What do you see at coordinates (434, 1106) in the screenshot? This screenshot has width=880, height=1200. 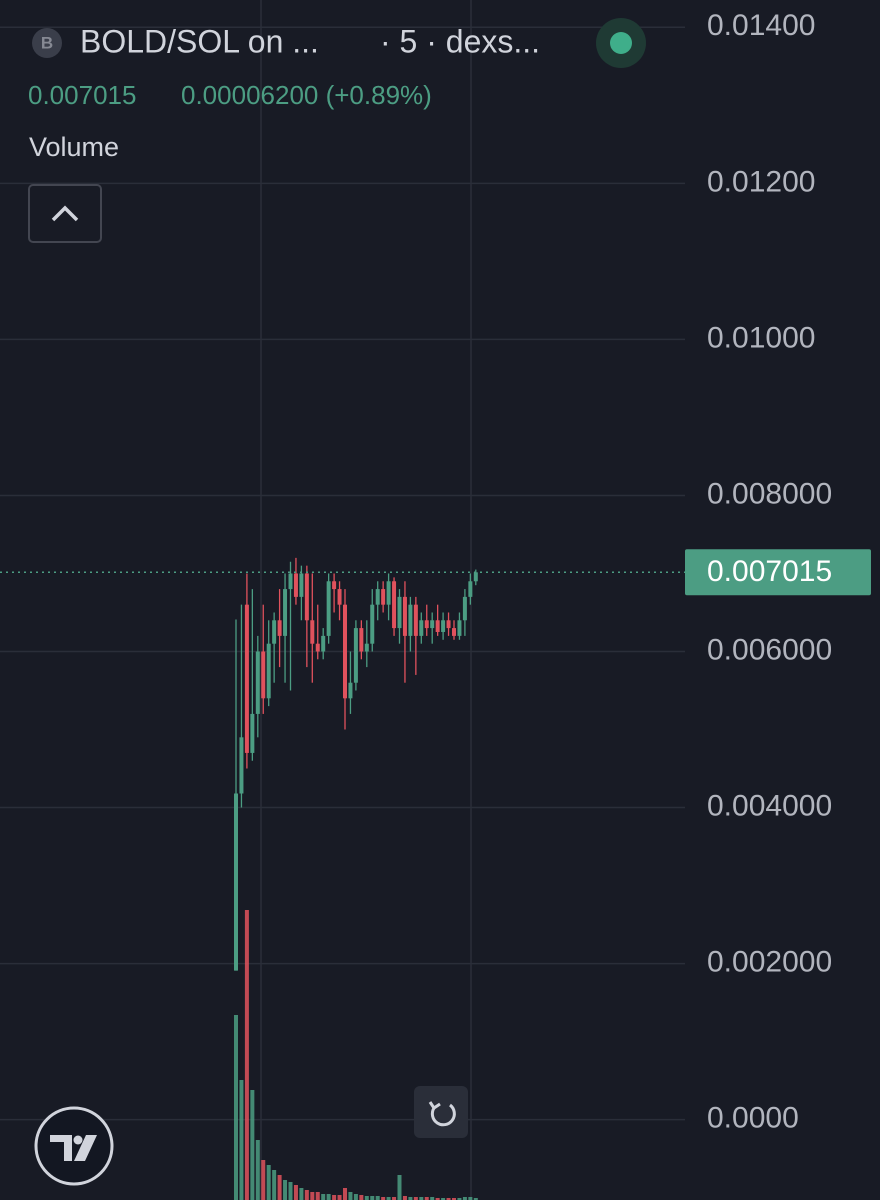 I see `reset-icon-arrow` at bounding box center [434, 1106].